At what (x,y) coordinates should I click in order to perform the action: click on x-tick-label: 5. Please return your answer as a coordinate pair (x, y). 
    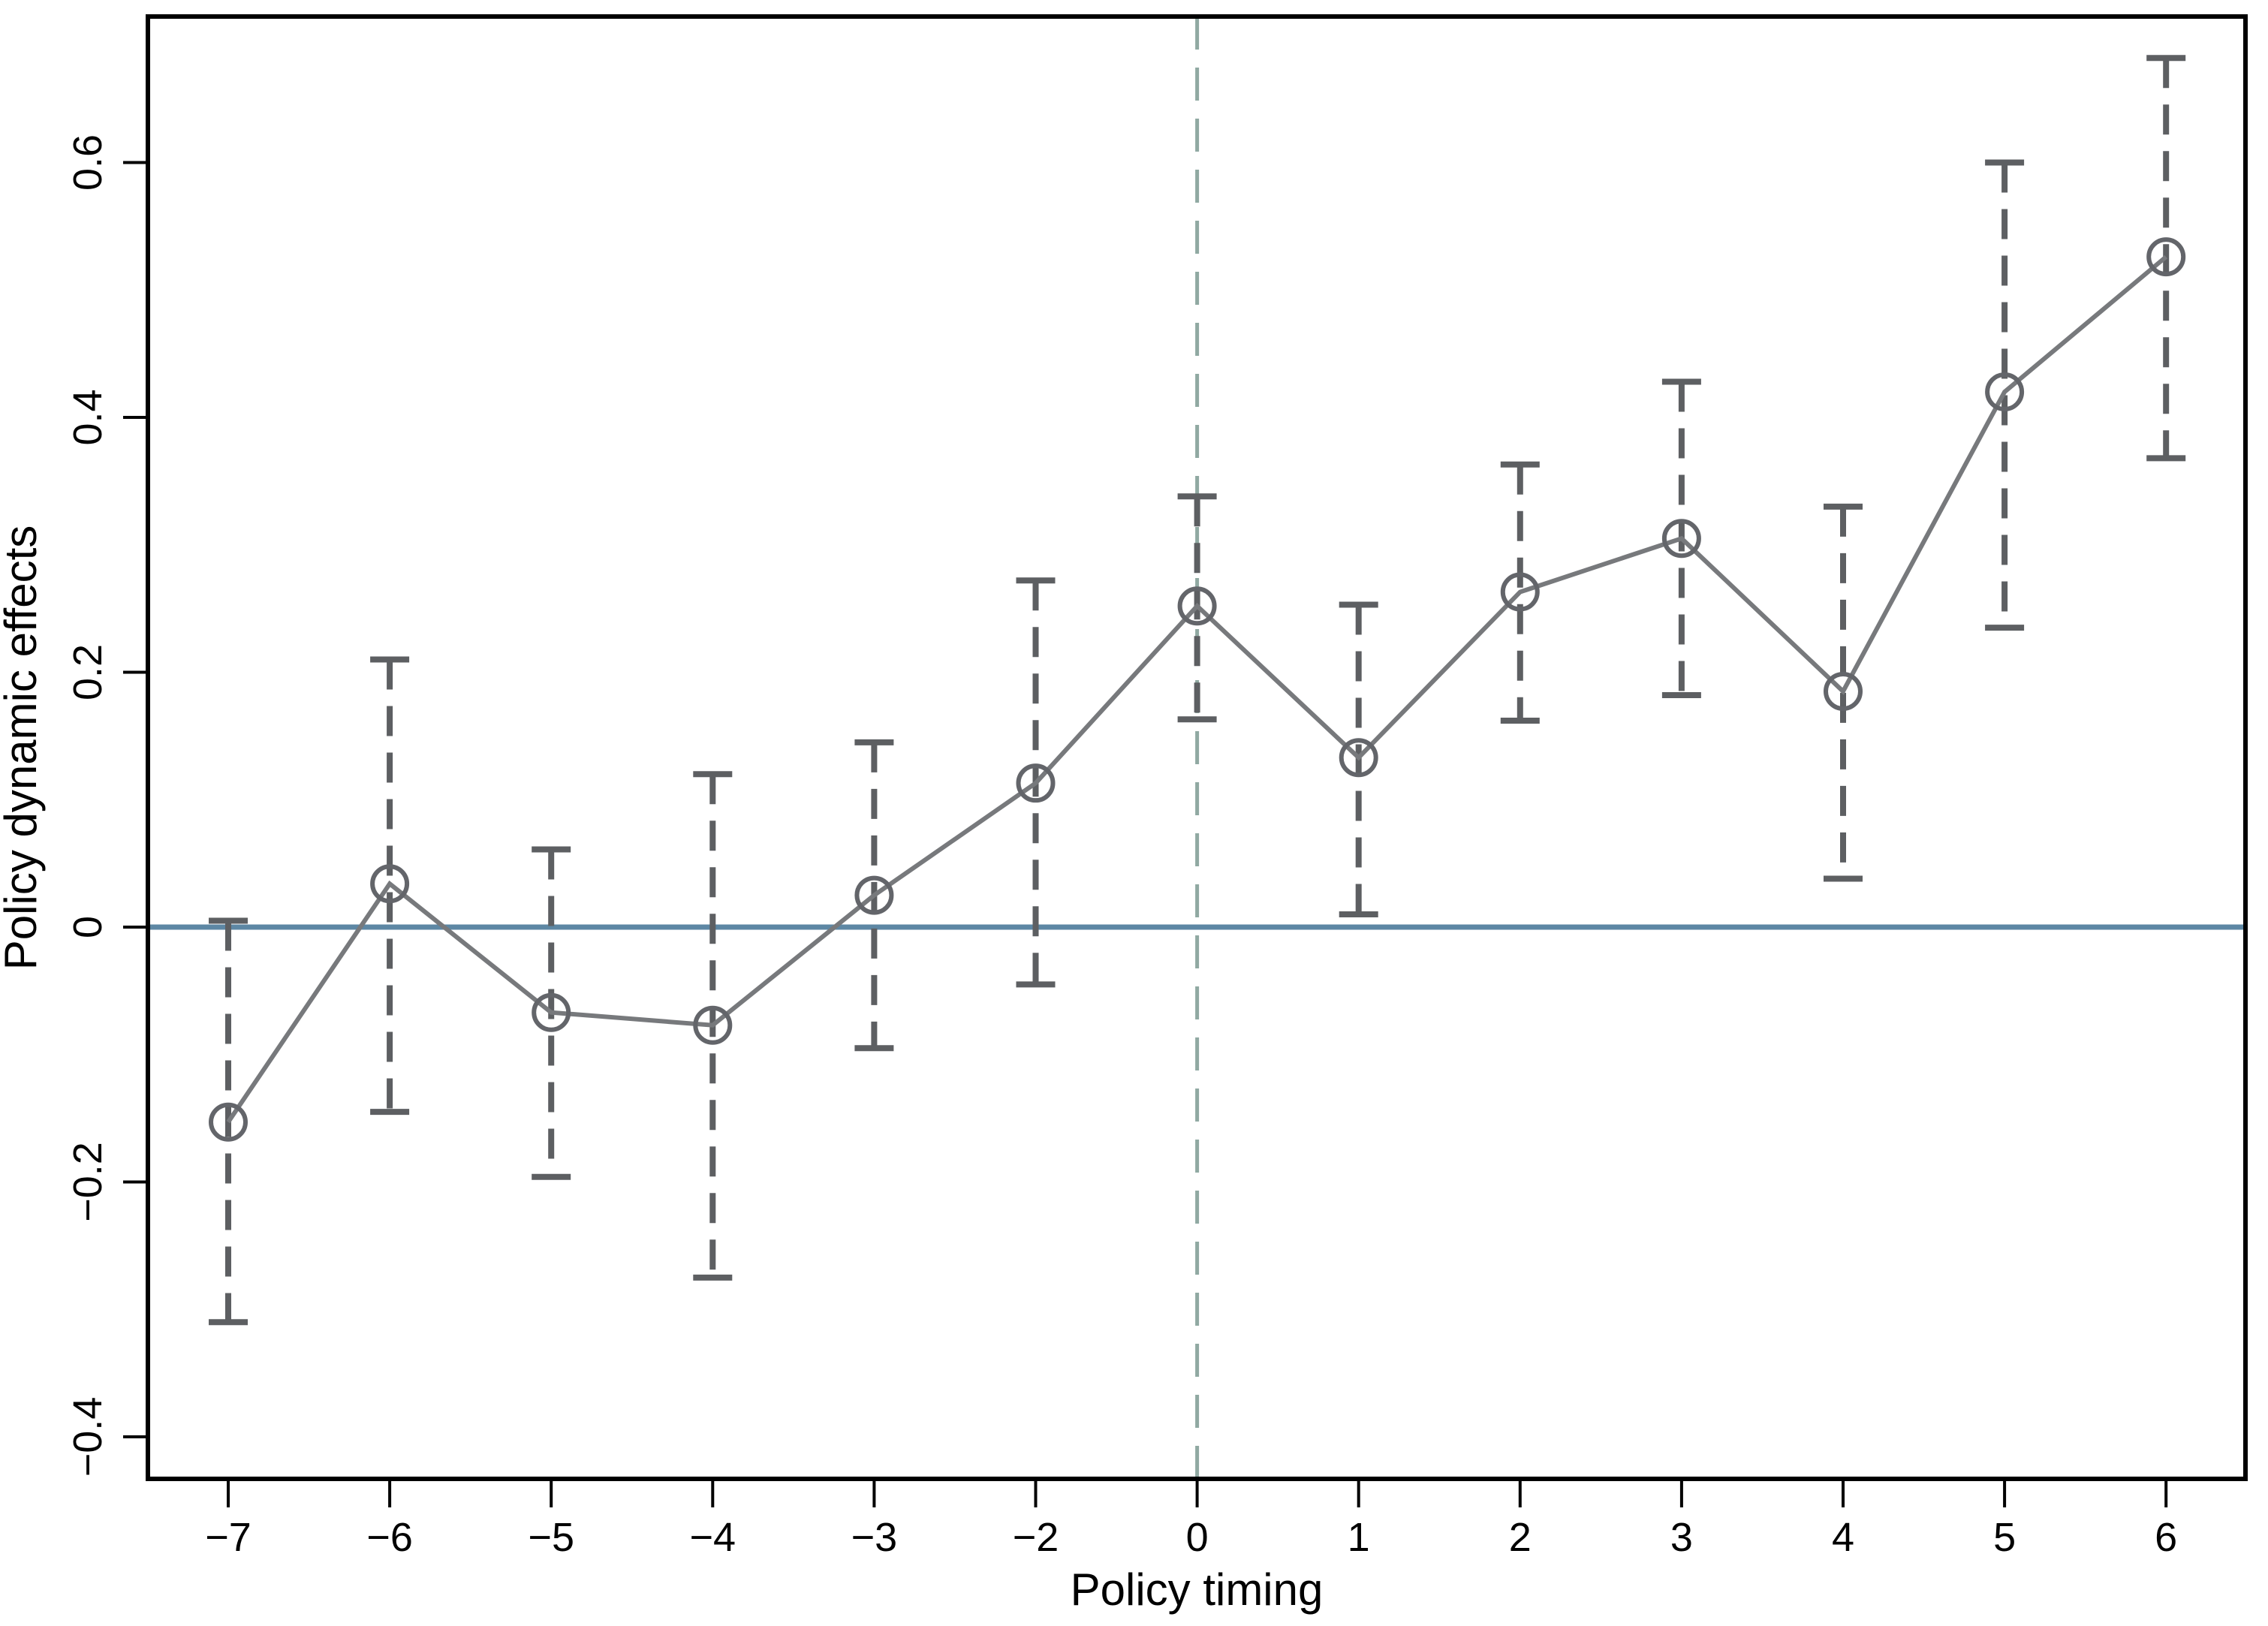
    Looking at the image, I should click on (2005, 1538).